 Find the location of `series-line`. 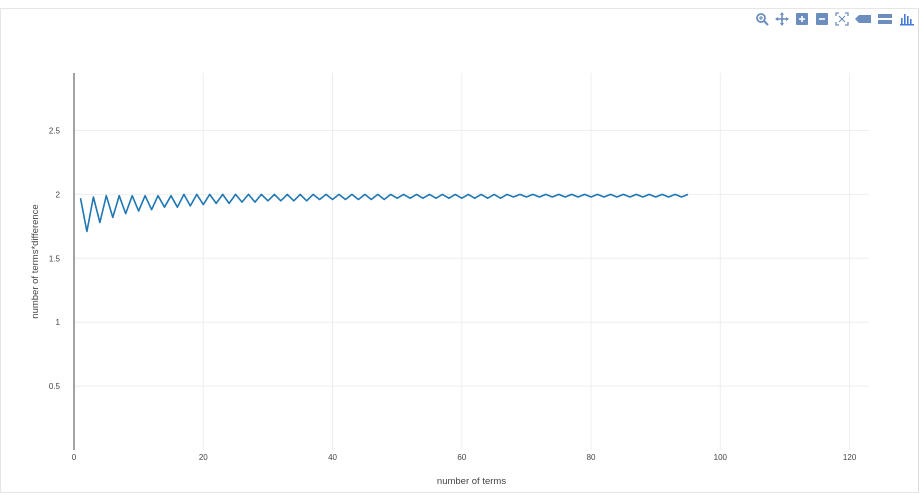

series-line is located at coordinates (384, 213).